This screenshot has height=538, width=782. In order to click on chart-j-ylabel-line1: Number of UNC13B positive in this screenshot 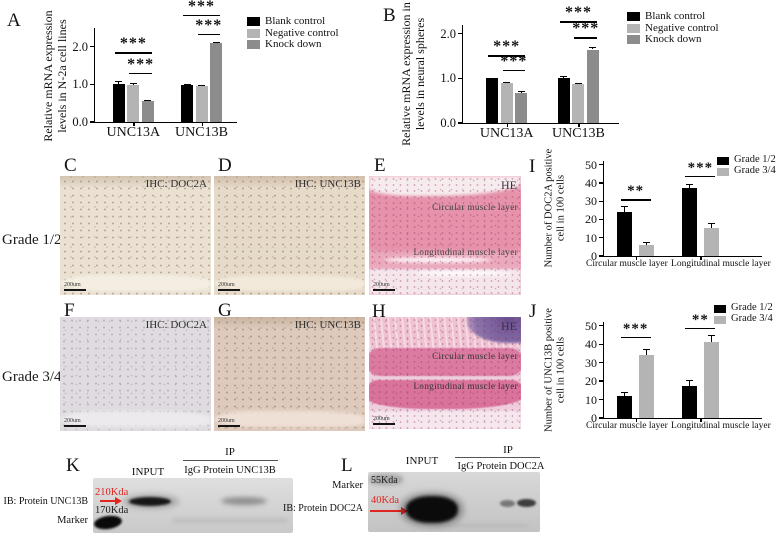, I will do `click(549, 370)`.